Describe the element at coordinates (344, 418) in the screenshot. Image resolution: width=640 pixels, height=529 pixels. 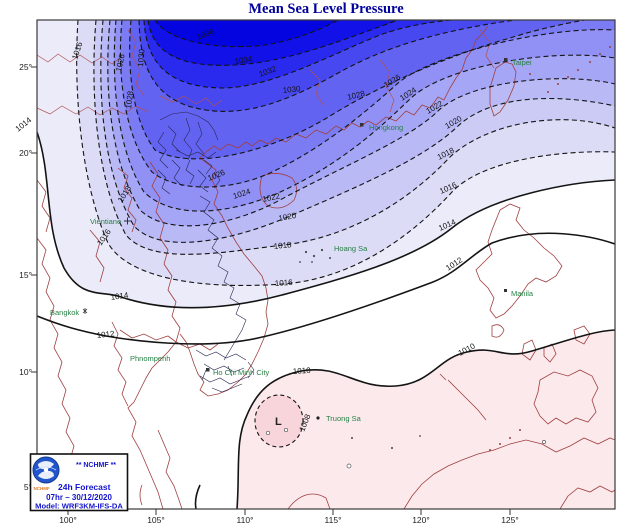
I see `city-label-truong-sa: Truong Sa` at that location.